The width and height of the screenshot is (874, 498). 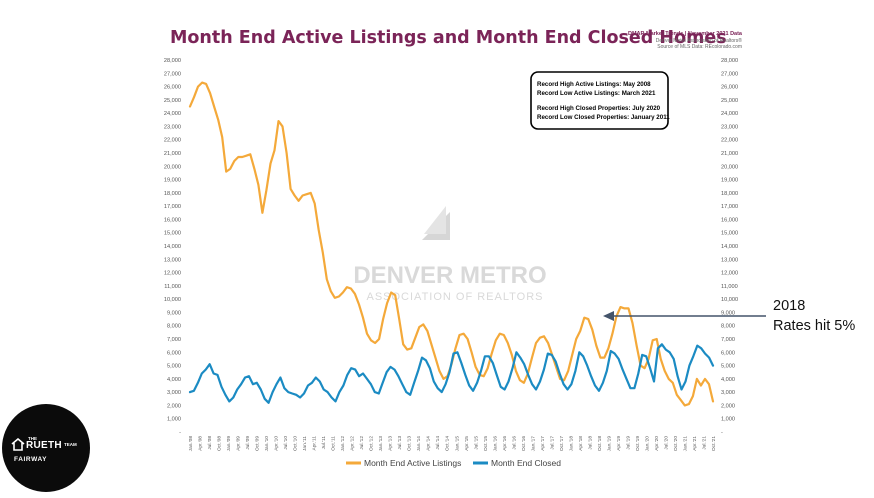 What do you see at coordinates (729, 101) in the screenshot?
I see `y-tick-label-right: 25,000` at bounding box center [729, 101].